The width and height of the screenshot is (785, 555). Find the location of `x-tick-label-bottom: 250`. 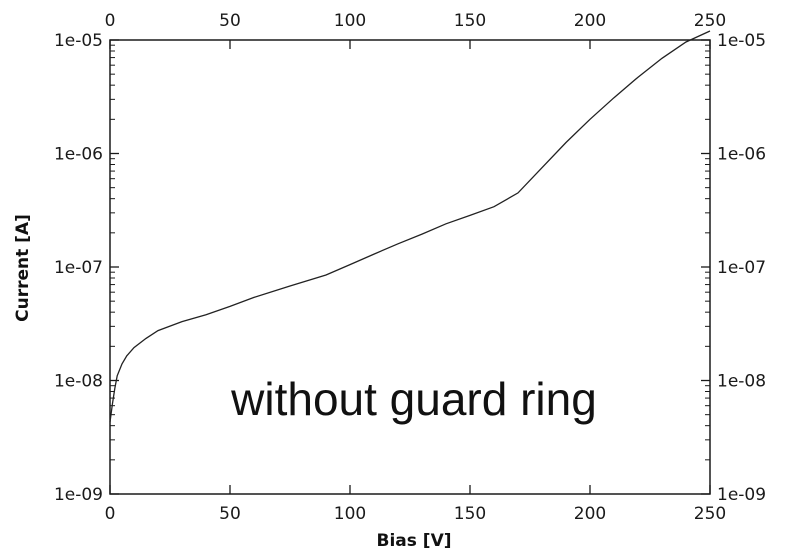

x-tick-label-bottom: 250 is located at coordinates (710, 514).